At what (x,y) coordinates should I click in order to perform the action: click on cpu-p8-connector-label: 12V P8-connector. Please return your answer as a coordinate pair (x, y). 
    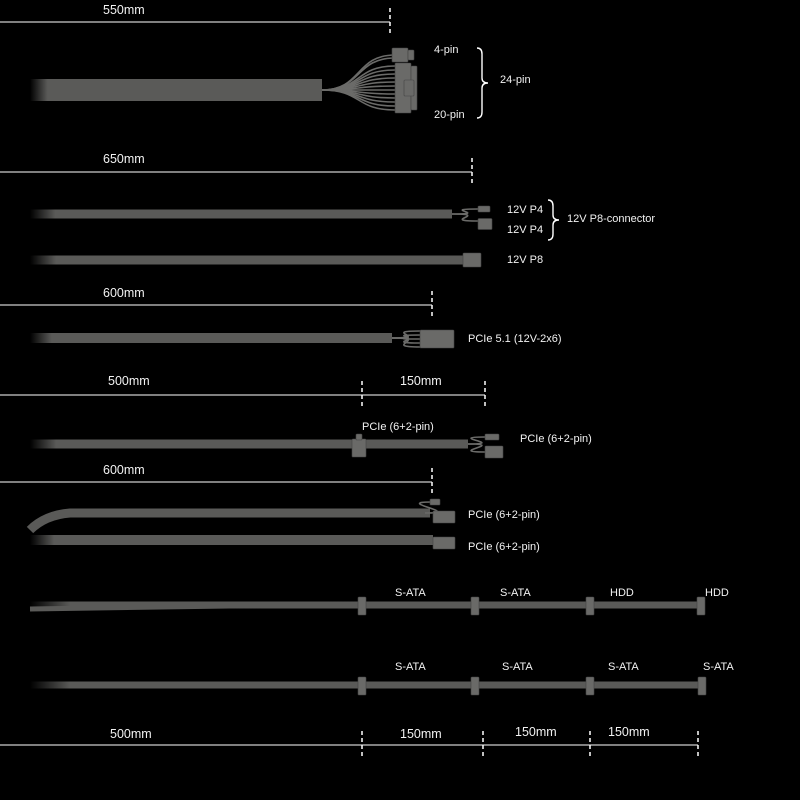
    Looking at the image, I should click on (611, 219).